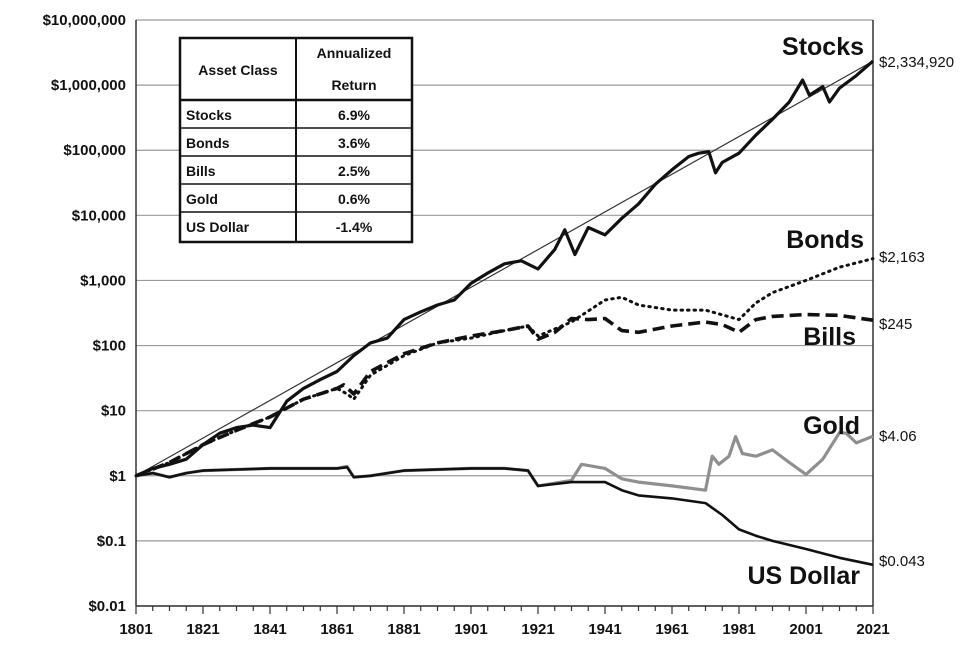  I want to click on x-tick-label: 1881, so click(403, 629).